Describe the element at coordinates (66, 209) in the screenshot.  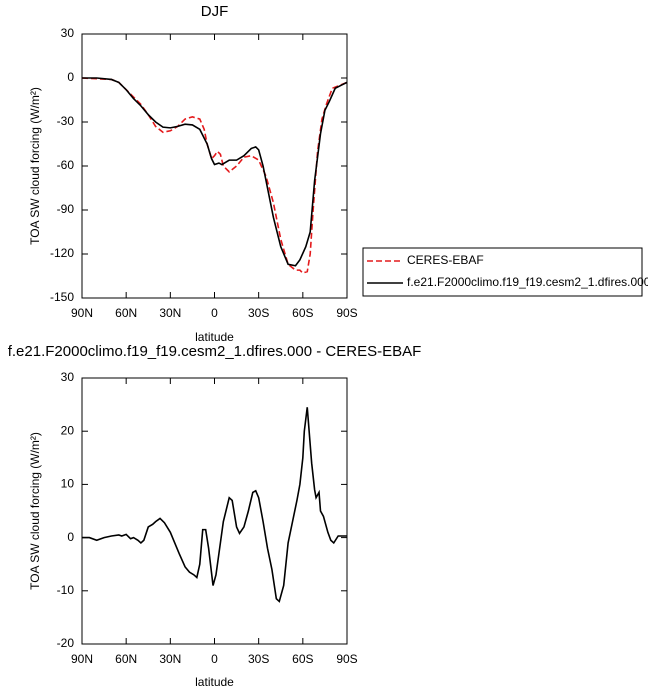
I see `y-tick-label: -90` at that location.